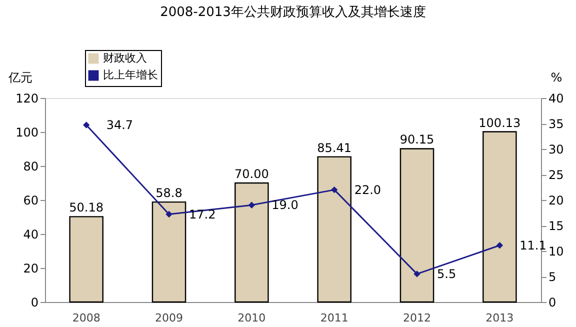  What do you see at coordinates (30, 201) in the screenshot?
I see `y-tick-label: 60` at bounding box center [30, 201].